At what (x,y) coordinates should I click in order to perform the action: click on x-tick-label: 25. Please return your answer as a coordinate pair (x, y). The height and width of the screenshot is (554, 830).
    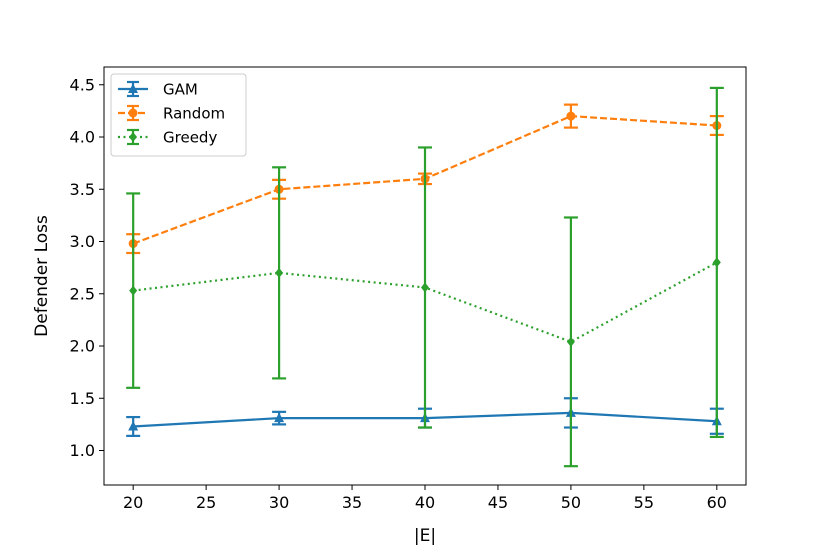
    Looking at the image, I should click on (206, 502).